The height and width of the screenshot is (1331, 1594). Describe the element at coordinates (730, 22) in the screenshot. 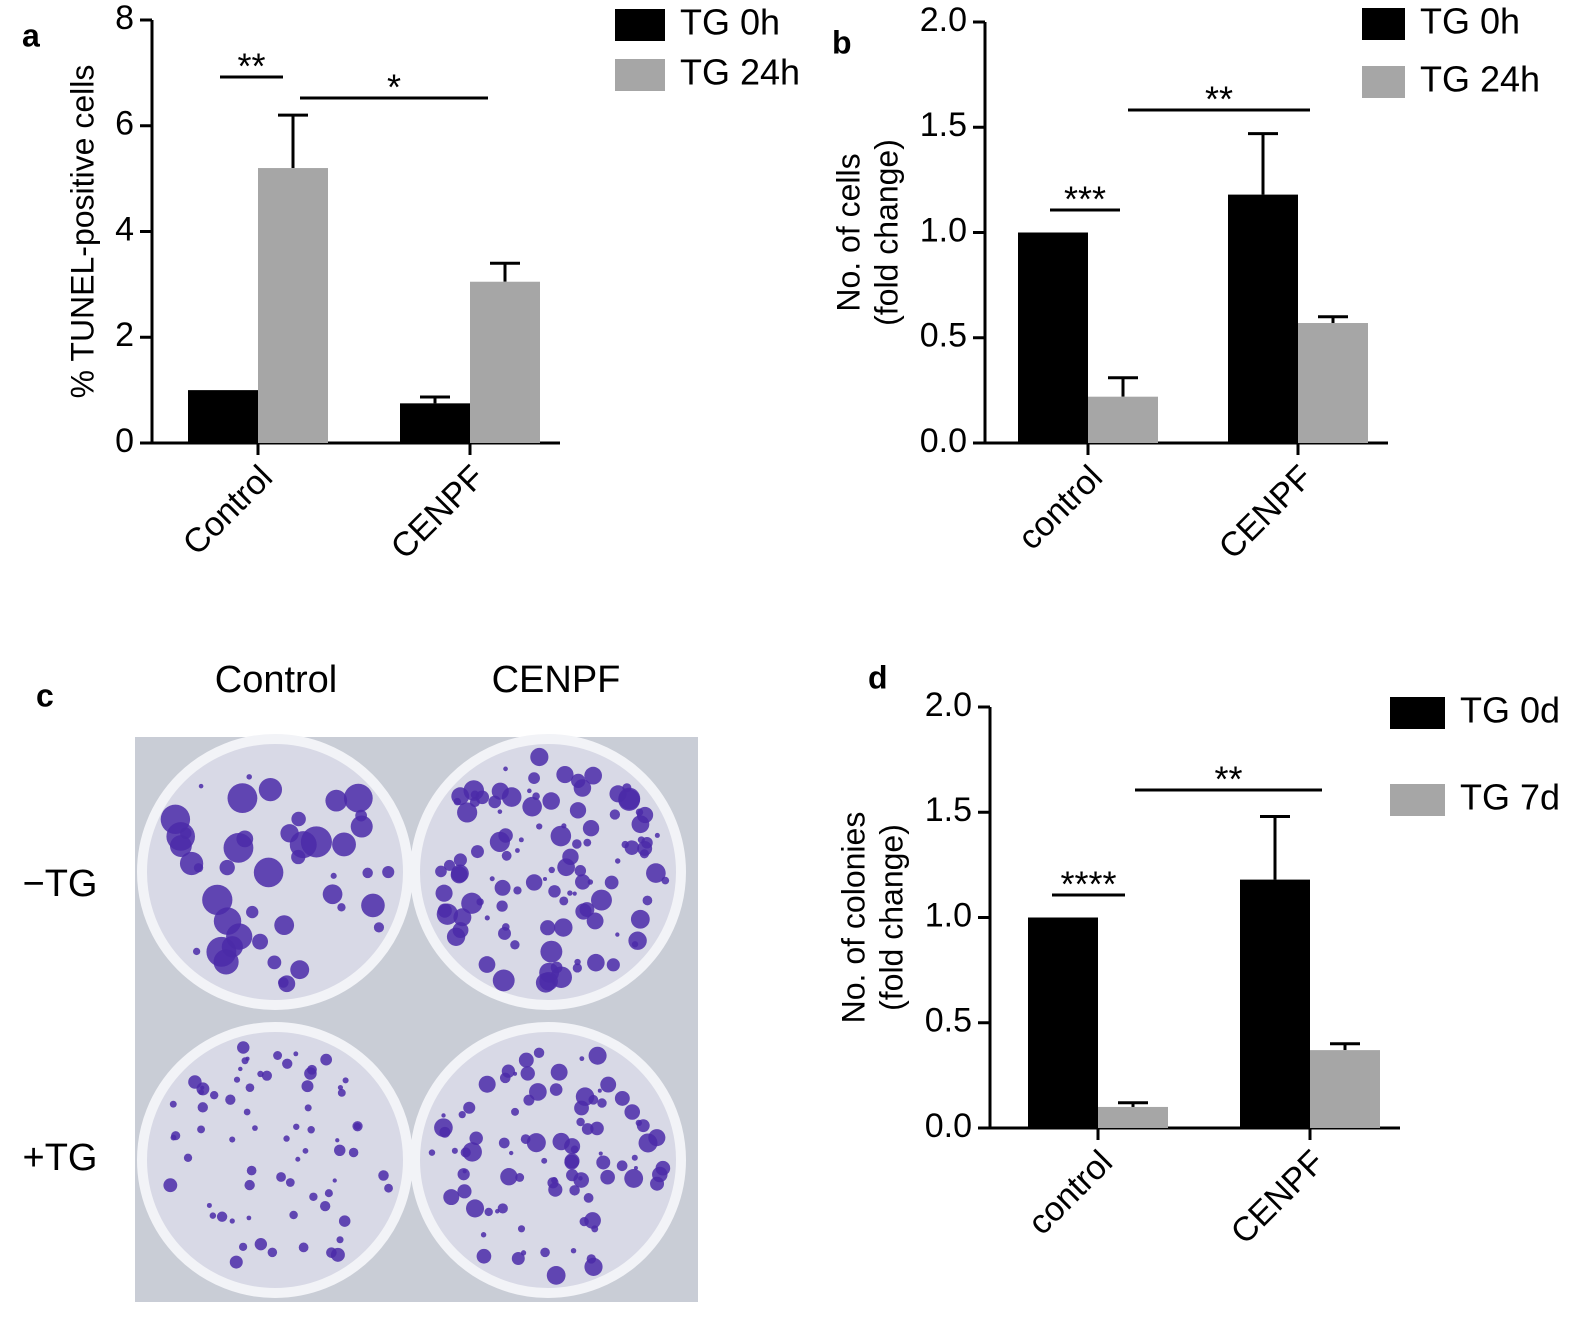

I see `legend-label: TG 0h` at that location.